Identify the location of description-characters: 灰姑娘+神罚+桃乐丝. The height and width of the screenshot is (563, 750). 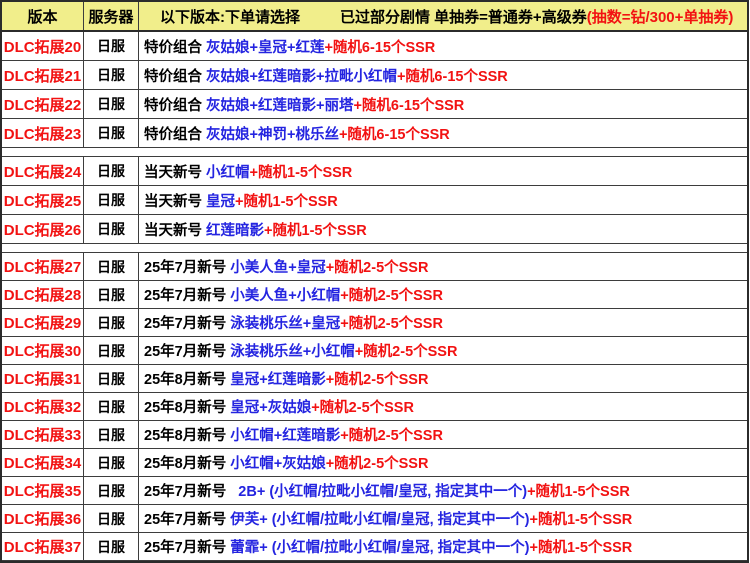
(272, 134).